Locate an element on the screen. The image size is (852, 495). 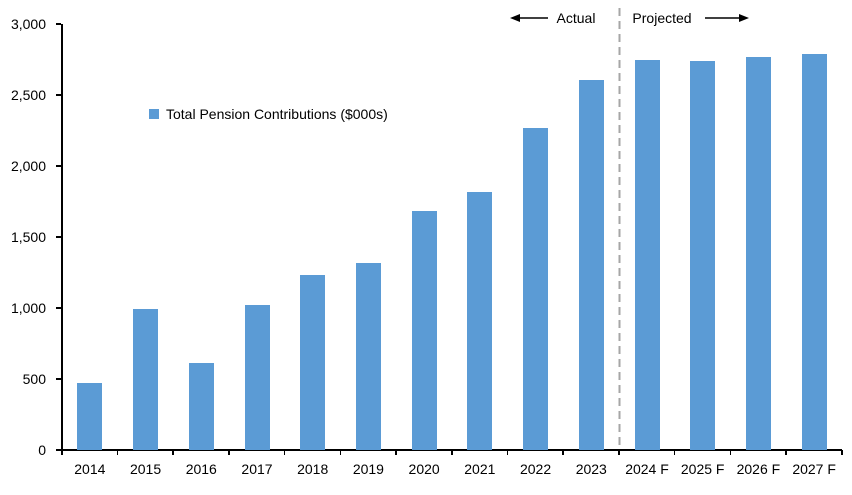
y-axis-tick-label: 500 is located at coordinates (34, 379).